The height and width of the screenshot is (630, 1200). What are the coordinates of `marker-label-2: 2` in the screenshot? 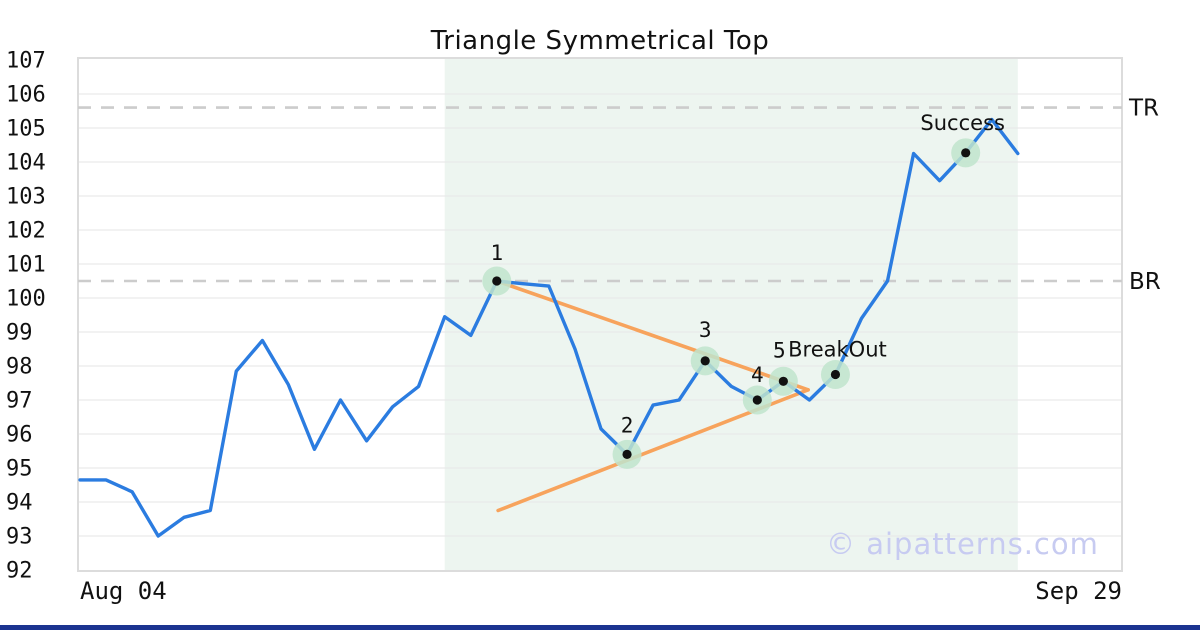 It's located at (627, 425).